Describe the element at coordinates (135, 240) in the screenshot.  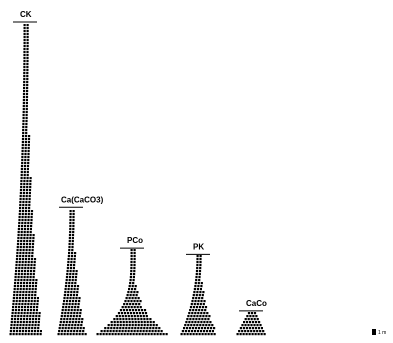
I see `peak-label: PCo` at that location.